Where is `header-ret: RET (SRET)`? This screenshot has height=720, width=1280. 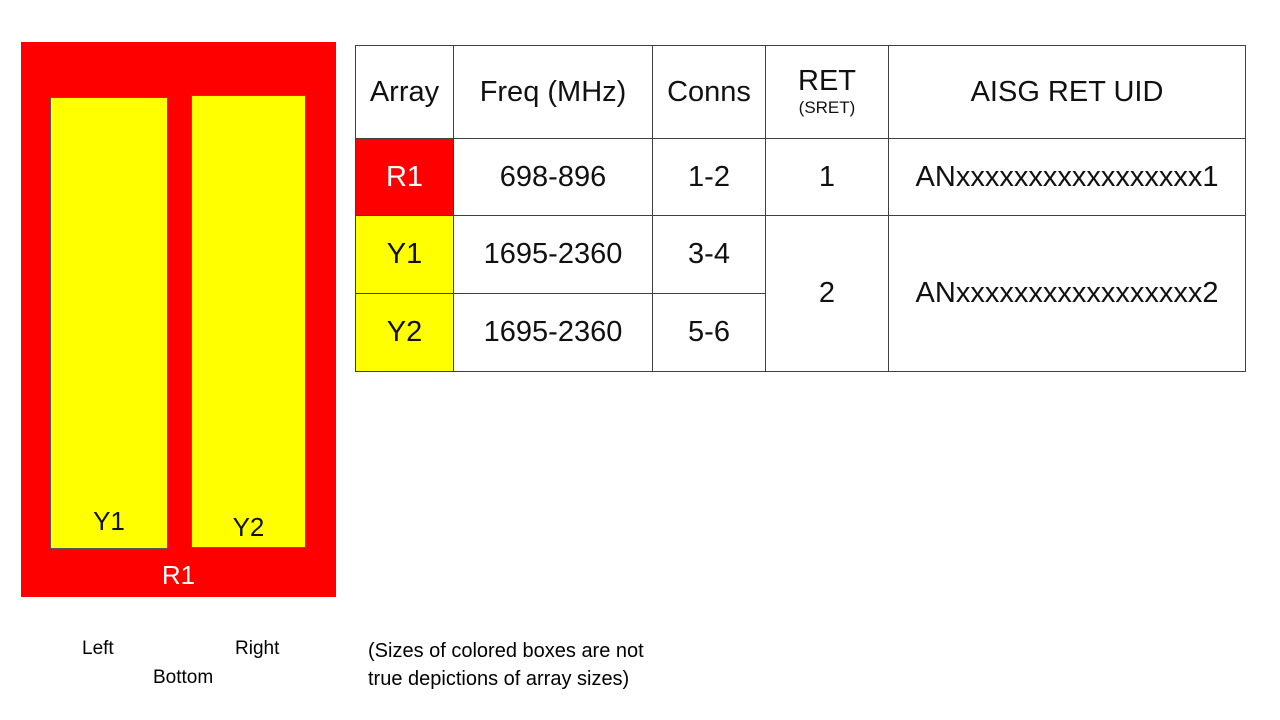 header-ret: RET (SRET) is located at coordinates (827, 92).